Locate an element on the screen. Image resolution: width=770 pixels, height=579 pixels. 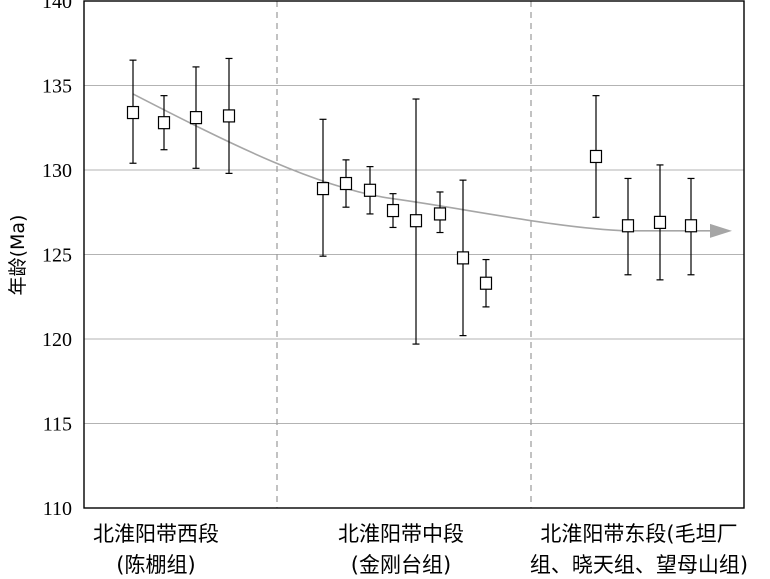
group-label-line: 北淮阳带西段 is located at coordinates (156, 534).